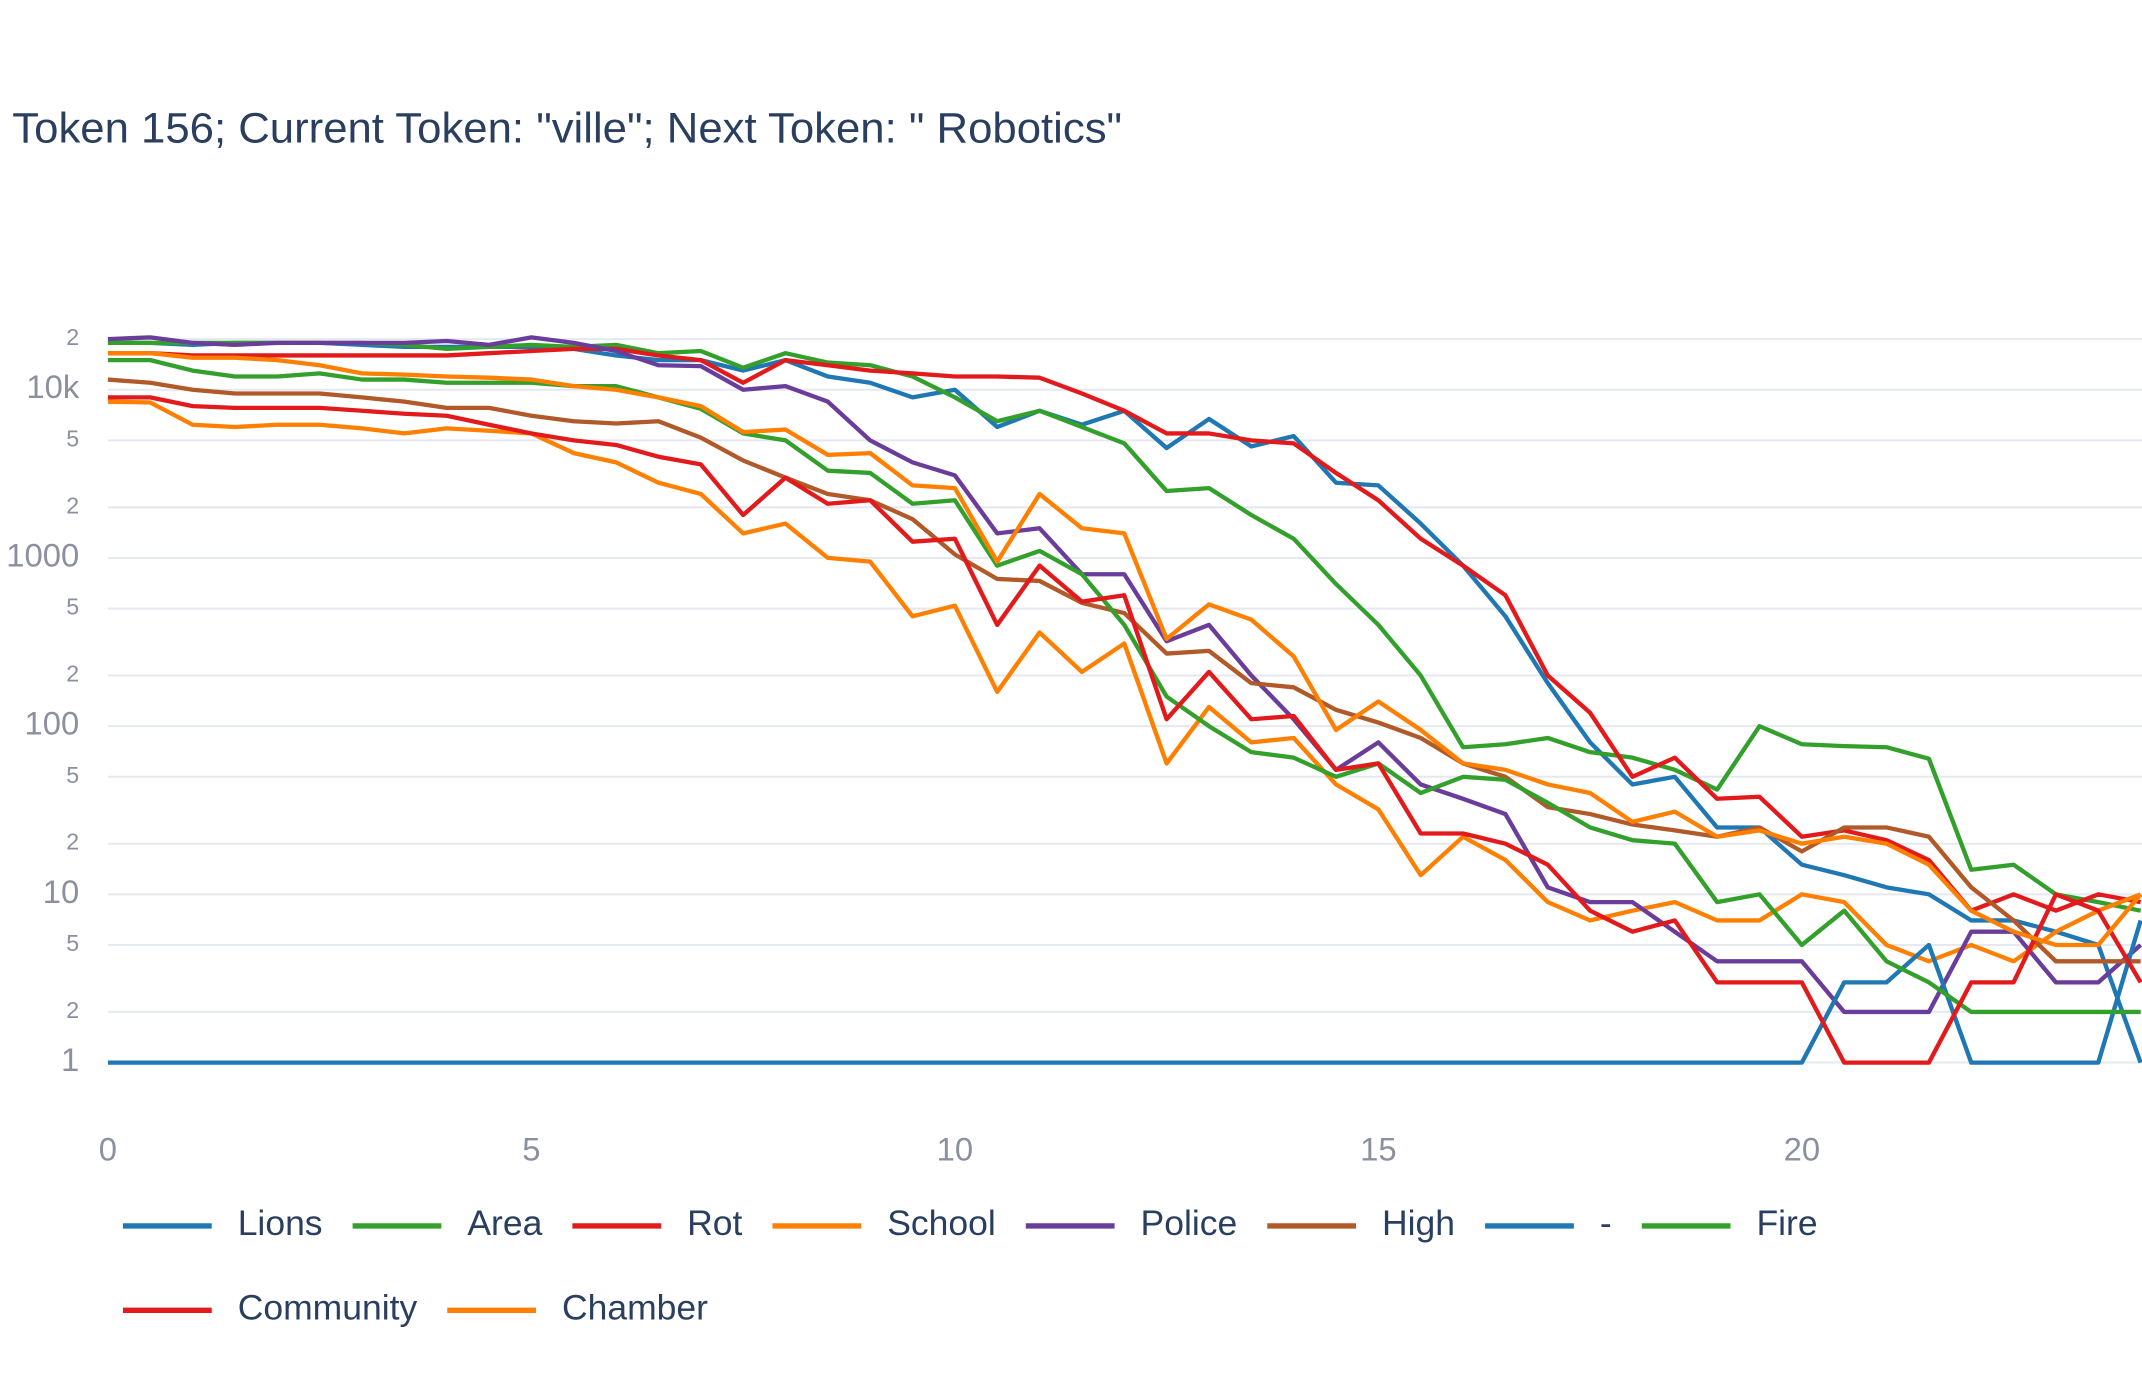  Describe the element at coordinates (1606, 1223) in the screenshot. I see `legend-label: -` at that location.